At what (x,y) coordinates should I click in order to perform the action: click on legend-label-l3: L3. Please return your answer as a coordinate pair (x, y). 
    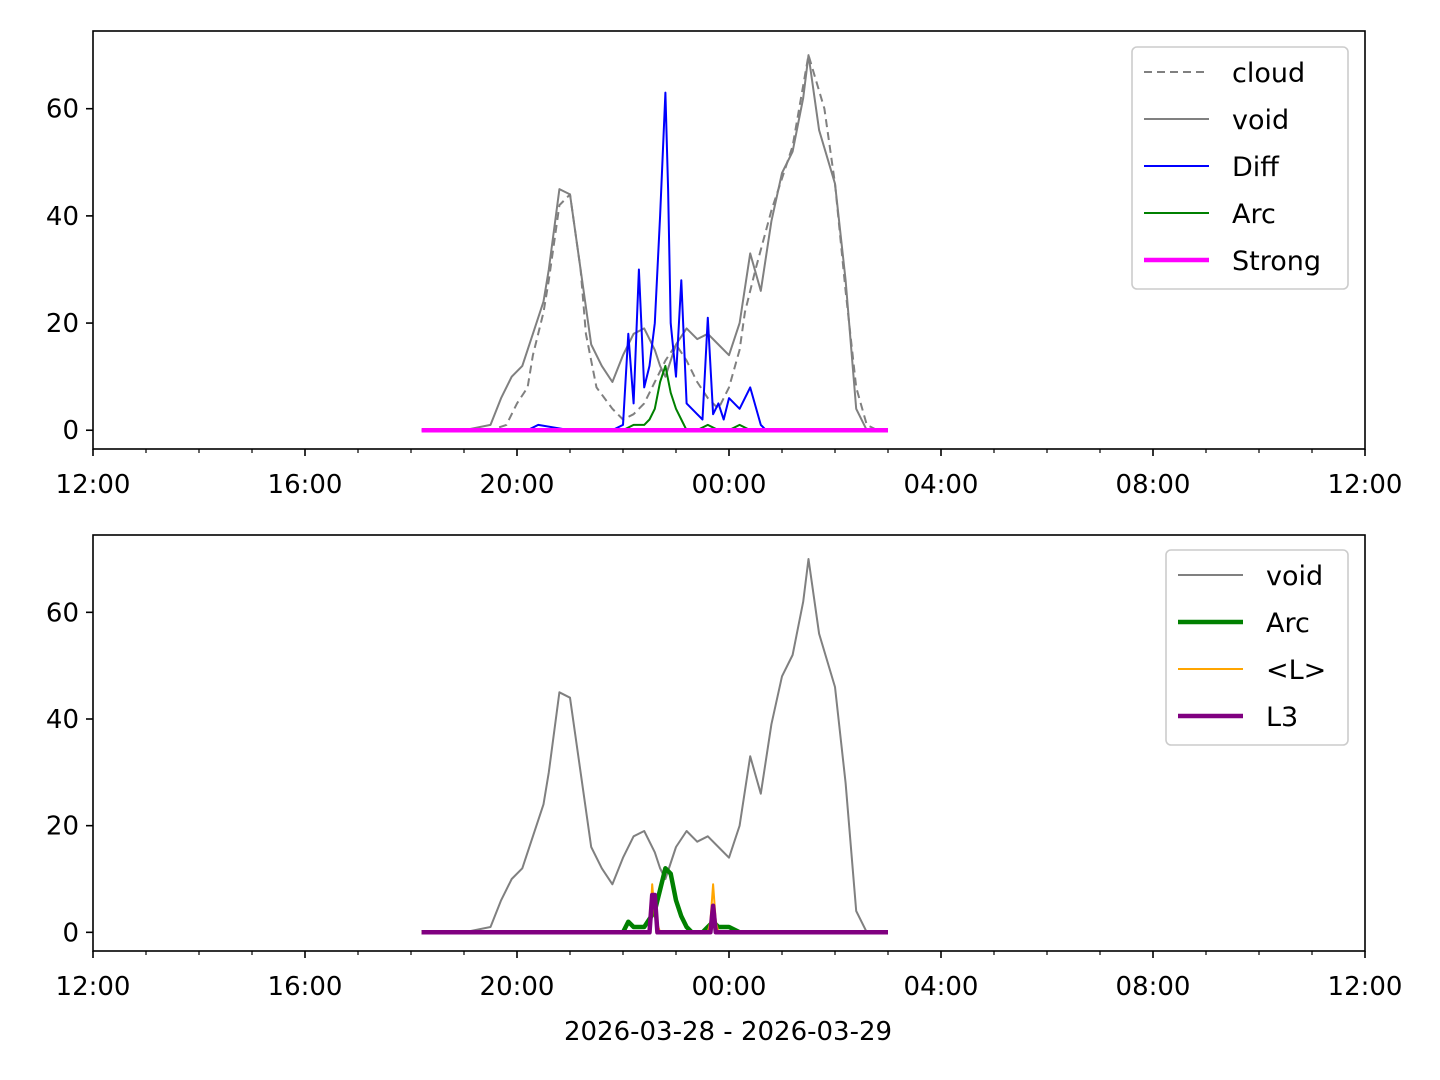
    Looking at the image, I should click on (1282, 717).